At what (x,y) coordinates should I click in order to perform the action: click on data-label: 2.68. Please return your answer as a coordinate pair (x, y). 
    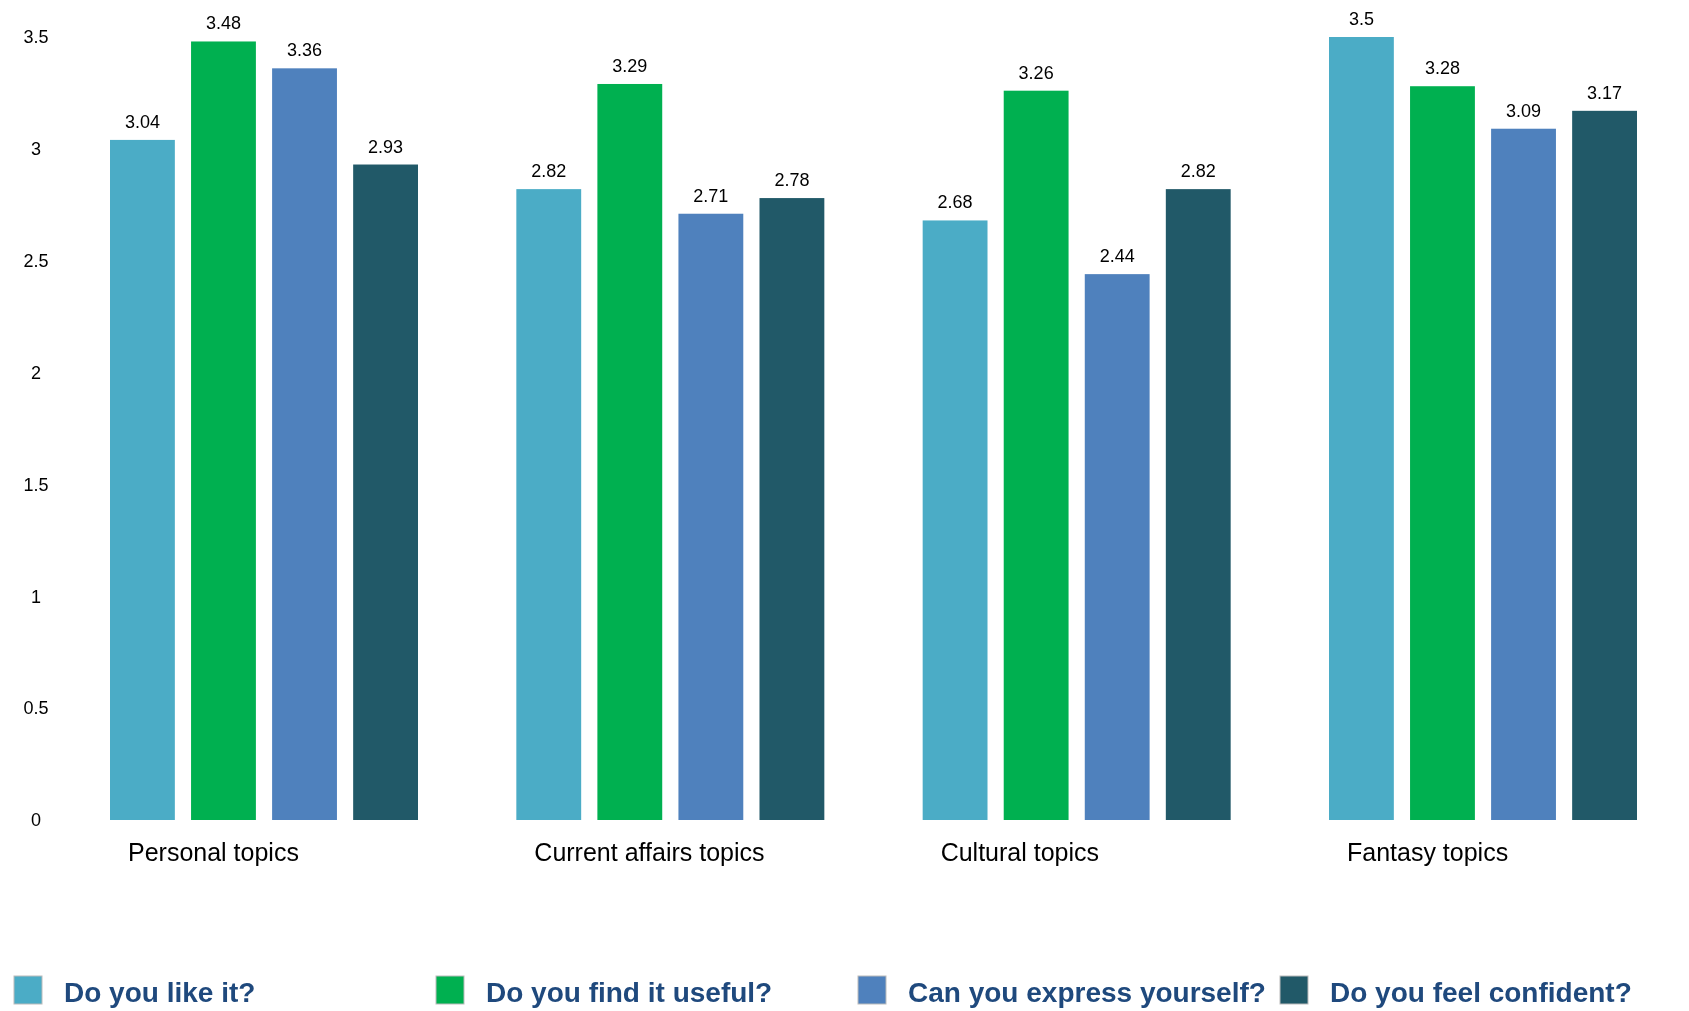
    Looking at the image, I should click on (955, 202).